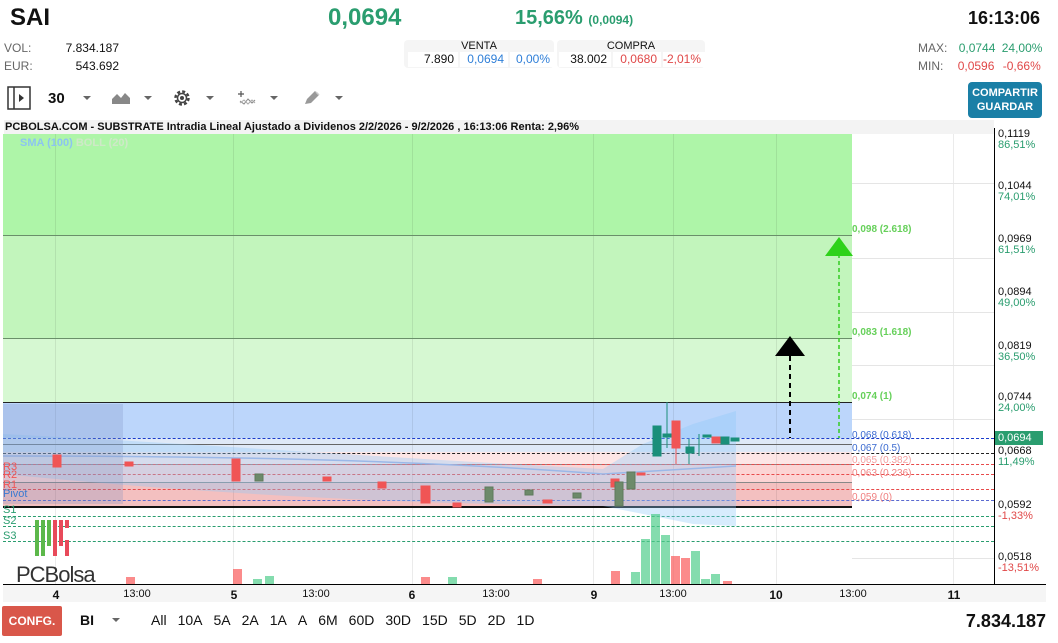 The image size is (1058, 643). What do you see at coordinates (396, 455) in the screenshot?
I see `candlesticks` at bounding box center [396, 455].